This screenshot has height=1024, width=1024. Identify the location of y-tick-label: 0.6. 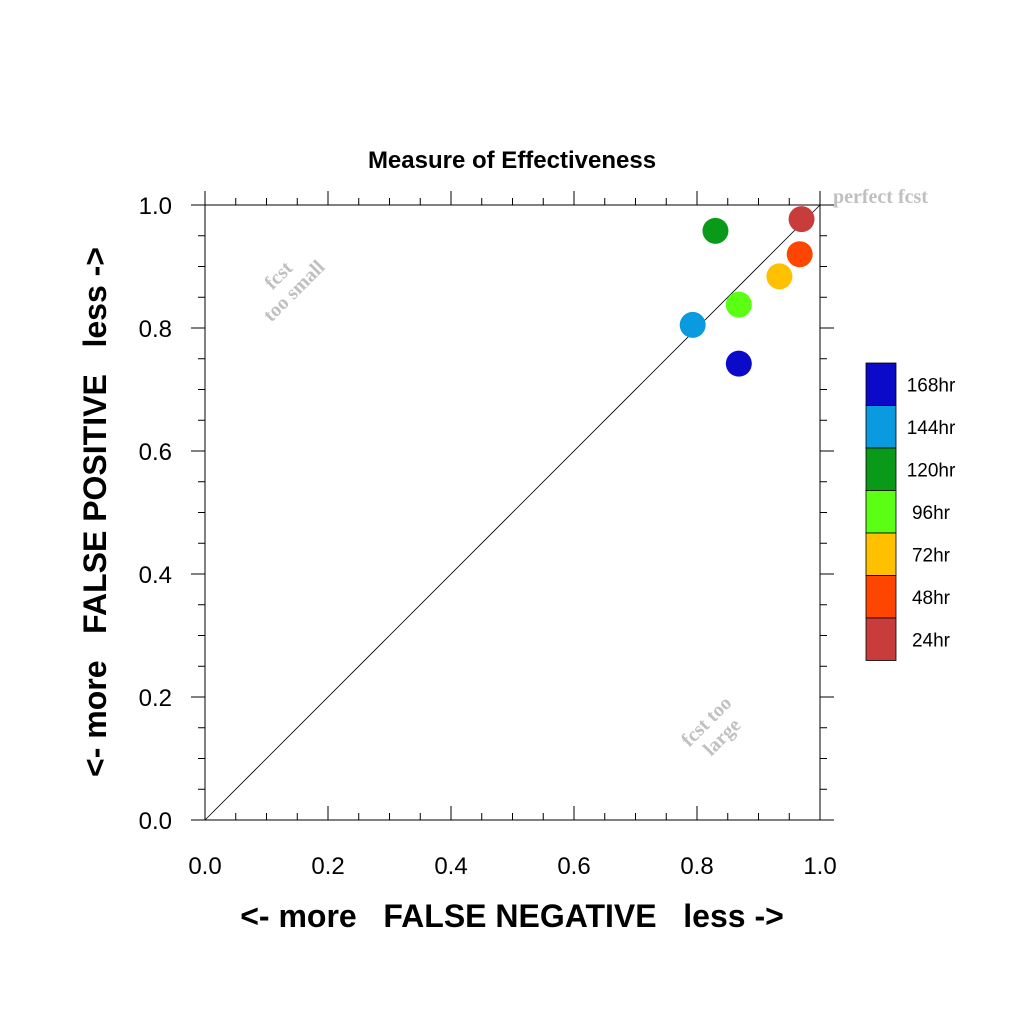
(155, 452).